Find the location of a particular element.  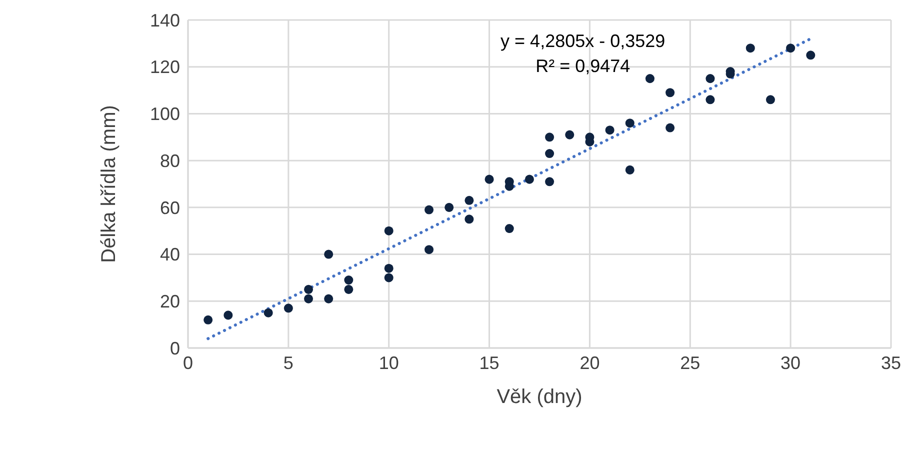

y-tick-label: 80 is located at coordinates (170, 160).